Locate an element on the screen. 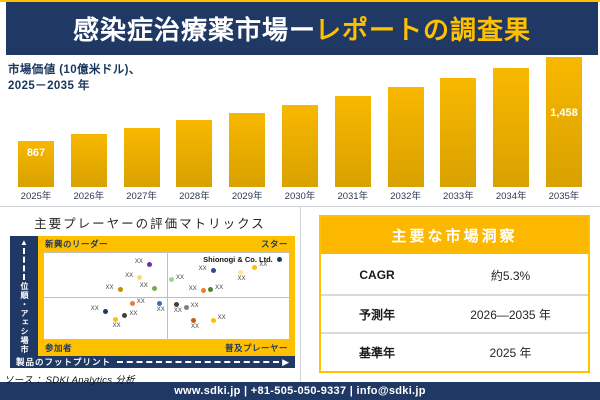 Image resolution: width=600 pixels, height=400 pixels. bar-column: 2033年 is located at coordinates (458, 130).